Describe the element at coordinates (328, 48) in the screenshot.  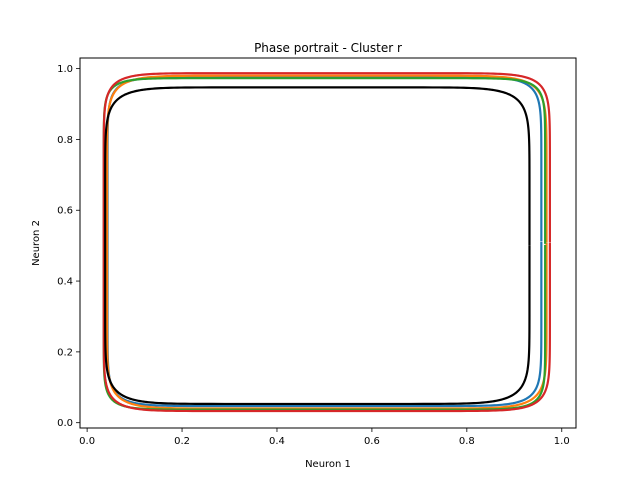
I see `chart-title: Phase portrait - Cluster r` at that location.